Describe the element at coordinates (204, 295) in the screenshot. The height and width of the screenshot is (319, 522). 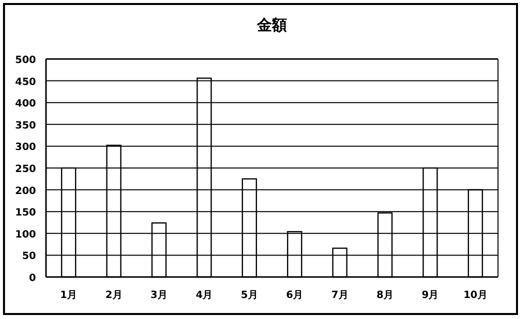
I see `x-tick-label: 4月` at that location.